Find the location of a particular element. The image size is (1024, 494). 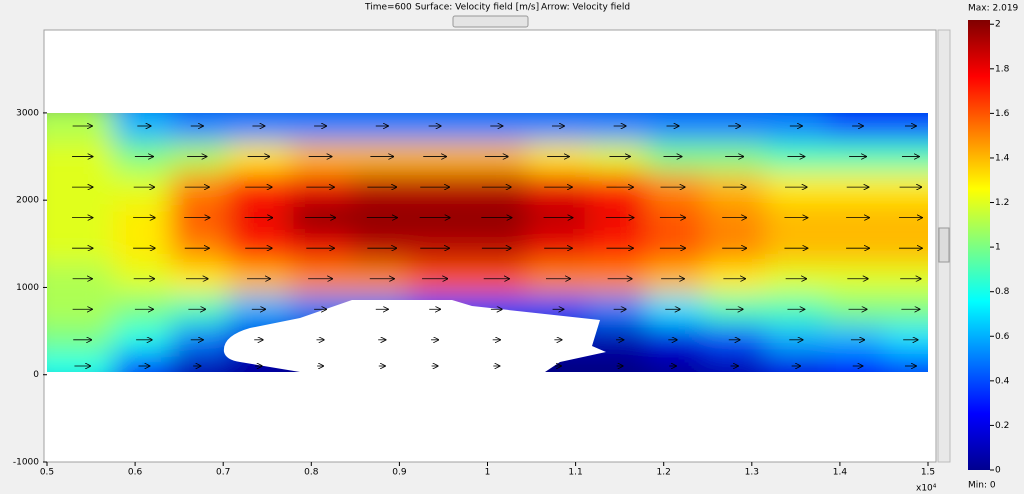

surface-label: Surface: Velocity field [m/s] is located at coordinates (477, 8).